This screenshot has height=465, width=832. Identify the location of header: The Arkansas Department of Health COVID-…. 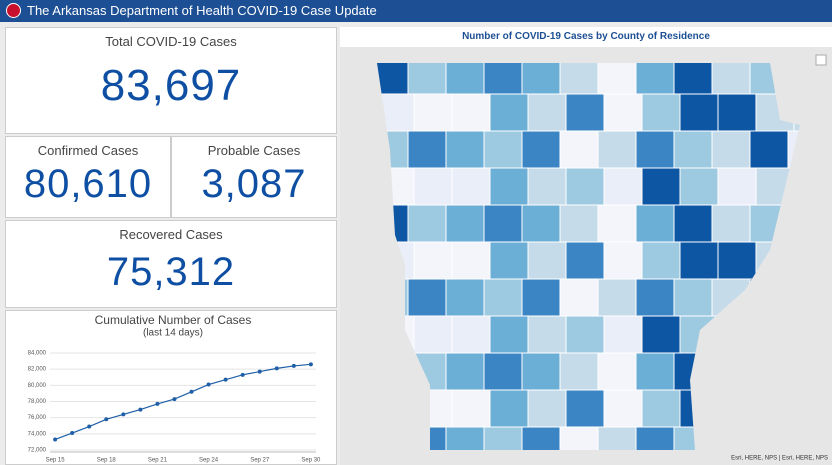
(416, 11).